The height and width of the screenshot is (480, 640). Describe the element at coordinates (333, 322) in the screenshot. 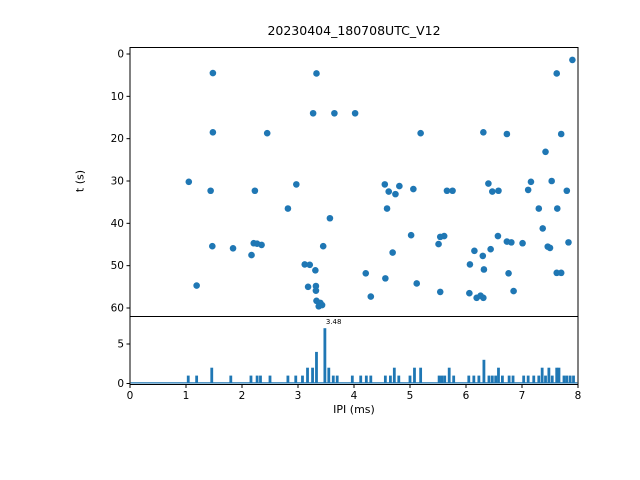

I see `histogram-peak-annotation: 3.48` at that location.